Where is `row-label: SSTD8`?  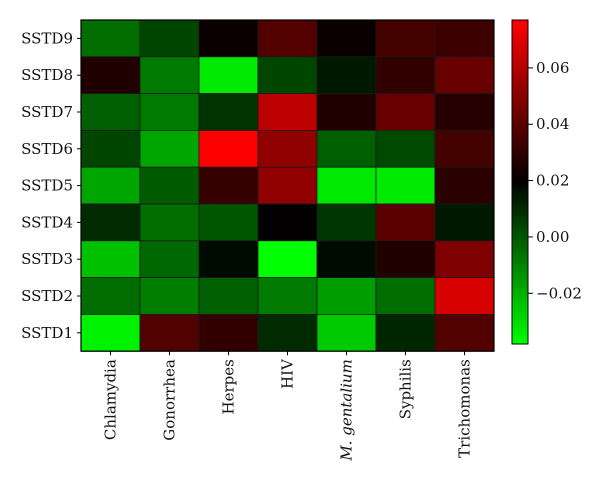
row-label: SSTD8 is located at coordinates (47, 75).